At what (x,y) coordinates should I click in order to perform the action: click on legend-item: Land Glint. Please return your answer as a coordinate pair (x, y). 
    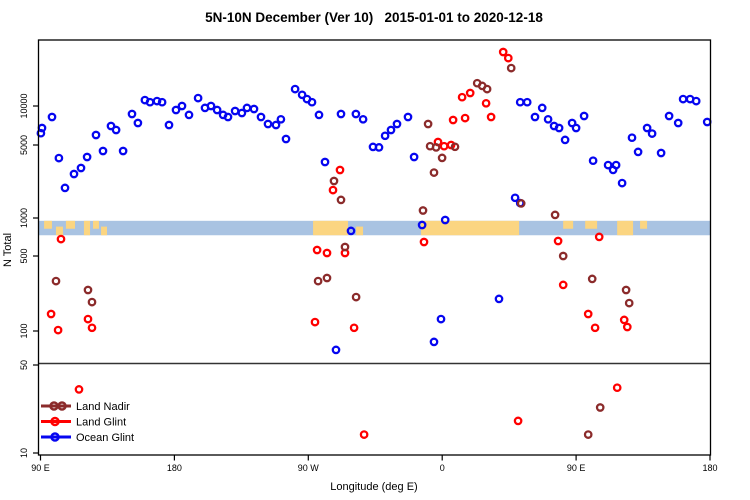
    Looking at the image, I should click on (83, 423).